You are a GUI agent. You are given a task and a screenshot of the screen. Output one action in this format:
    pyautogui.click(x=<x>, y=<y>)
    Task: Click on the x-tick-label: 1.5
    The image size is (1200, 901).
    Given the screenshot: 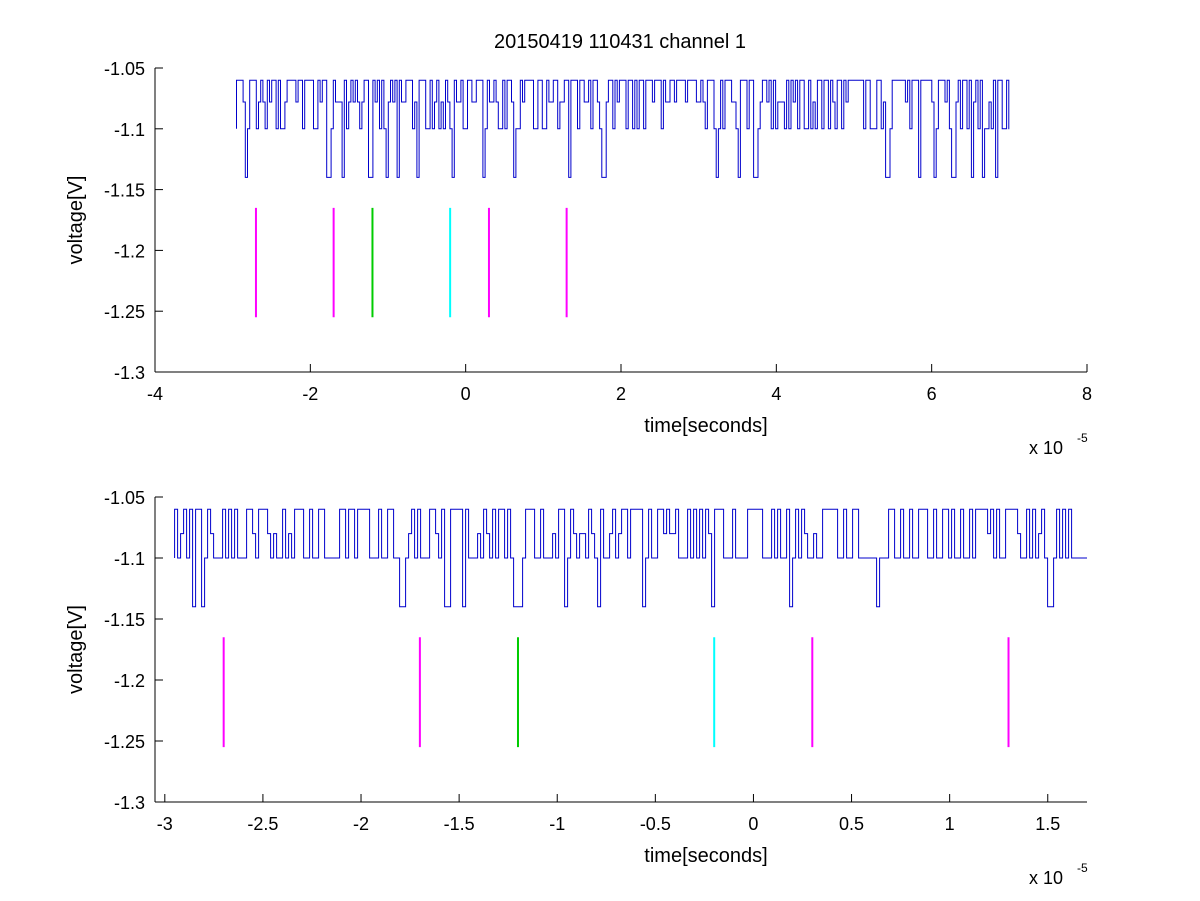 What is the action you would take?
    pyautogui.click(x=1047, y=824)
    